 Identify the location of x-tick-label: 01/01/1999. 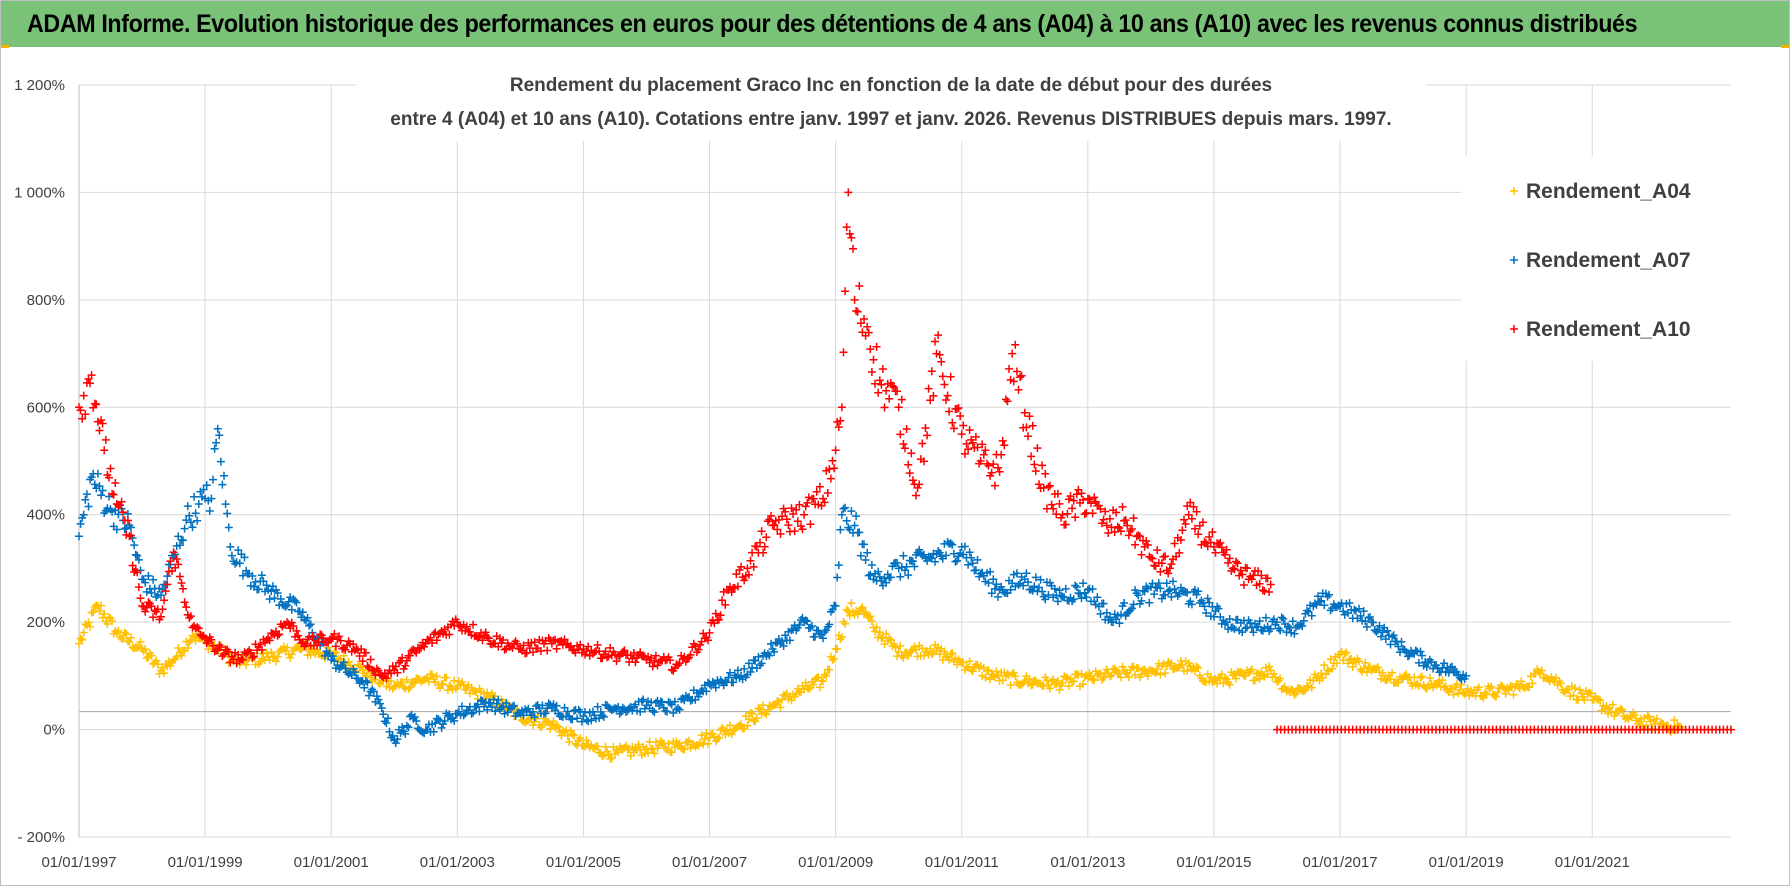
(205, 862).